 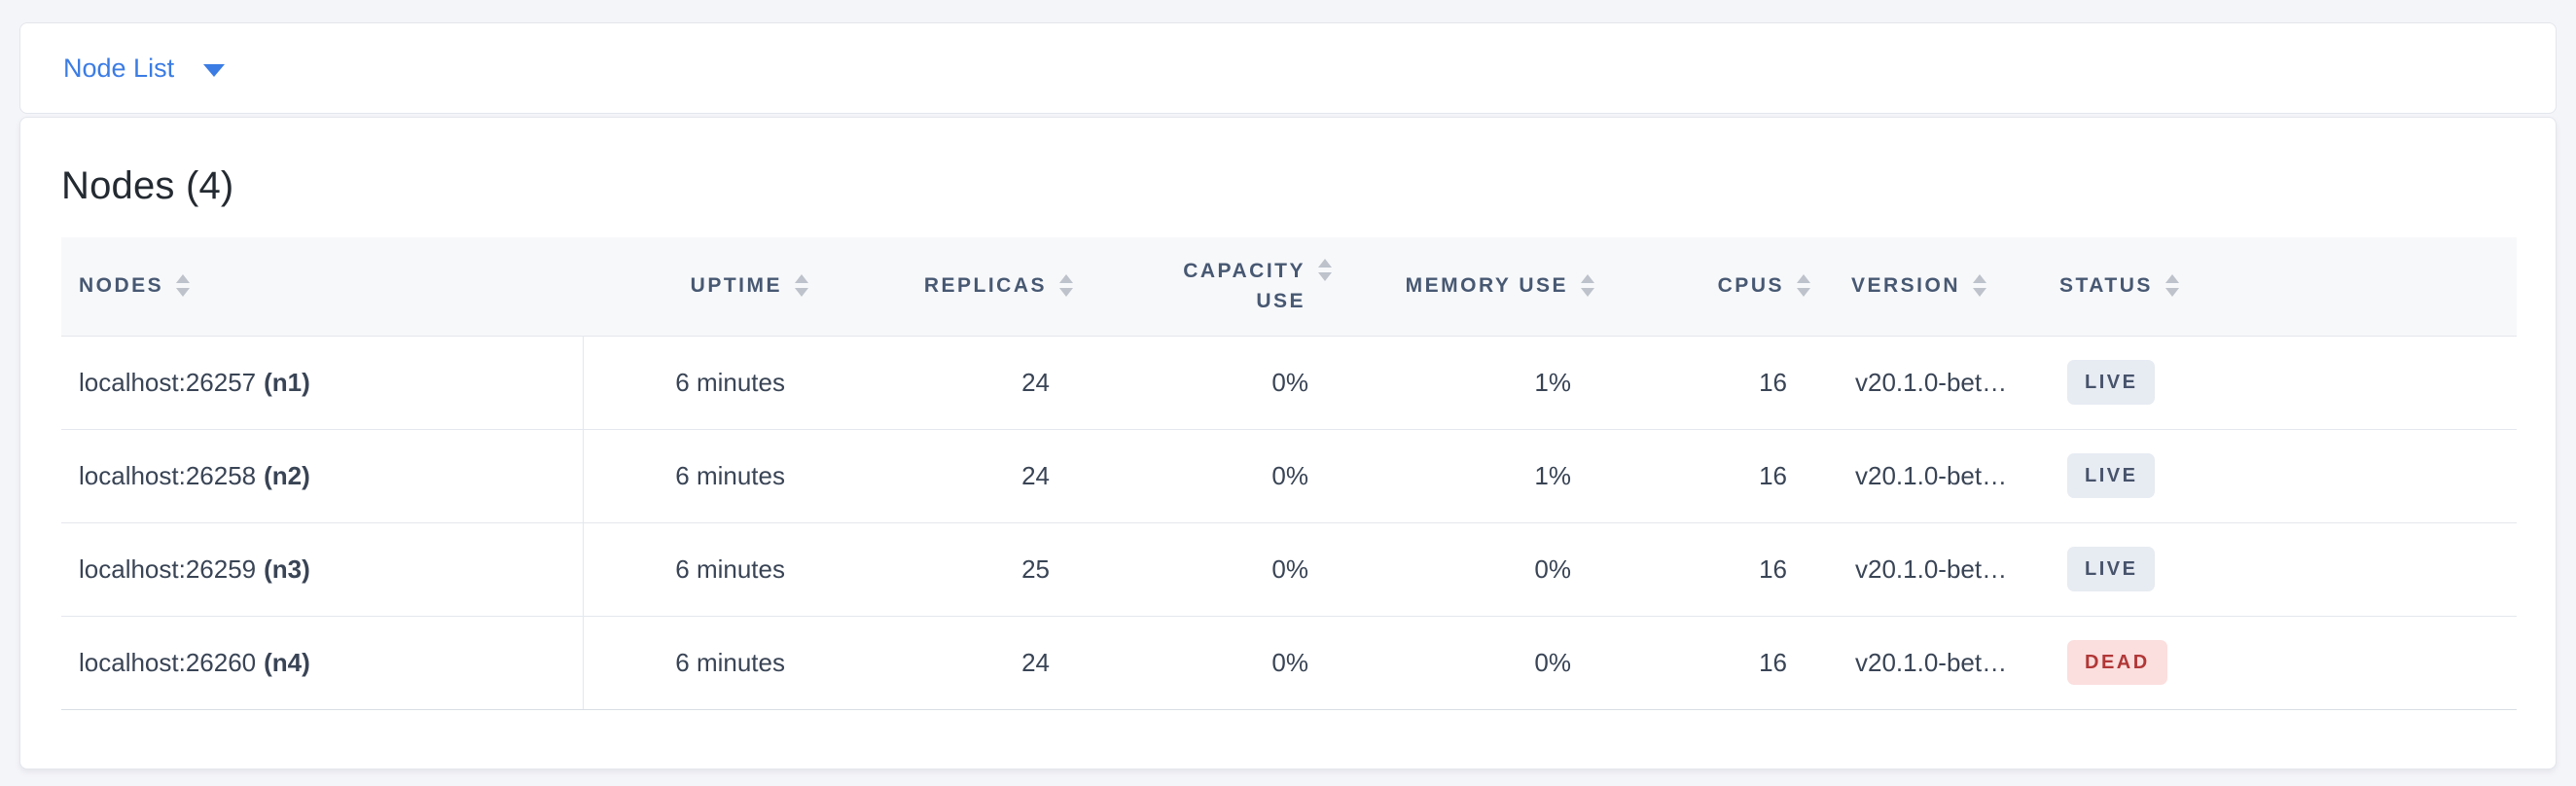 What do you see at coordinates (214, 70) in the screenshot?
I see `chevron-down-icon` at bounding box center [214, 70].